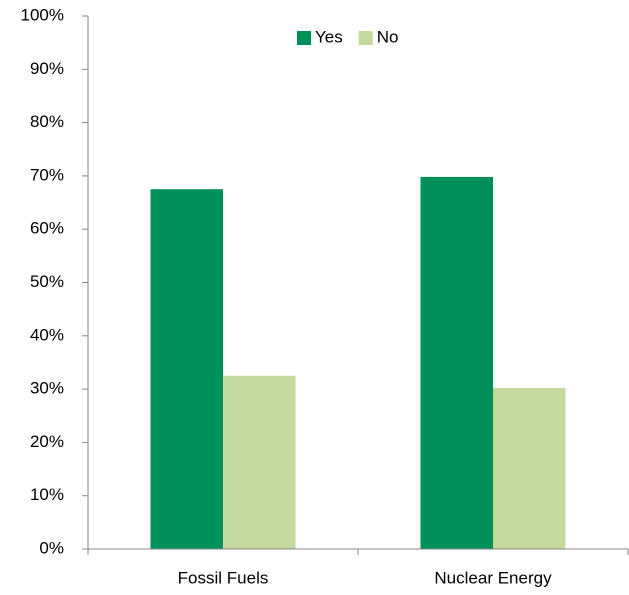  I want to click on y-tick-label: 20%, so click(47, 441).